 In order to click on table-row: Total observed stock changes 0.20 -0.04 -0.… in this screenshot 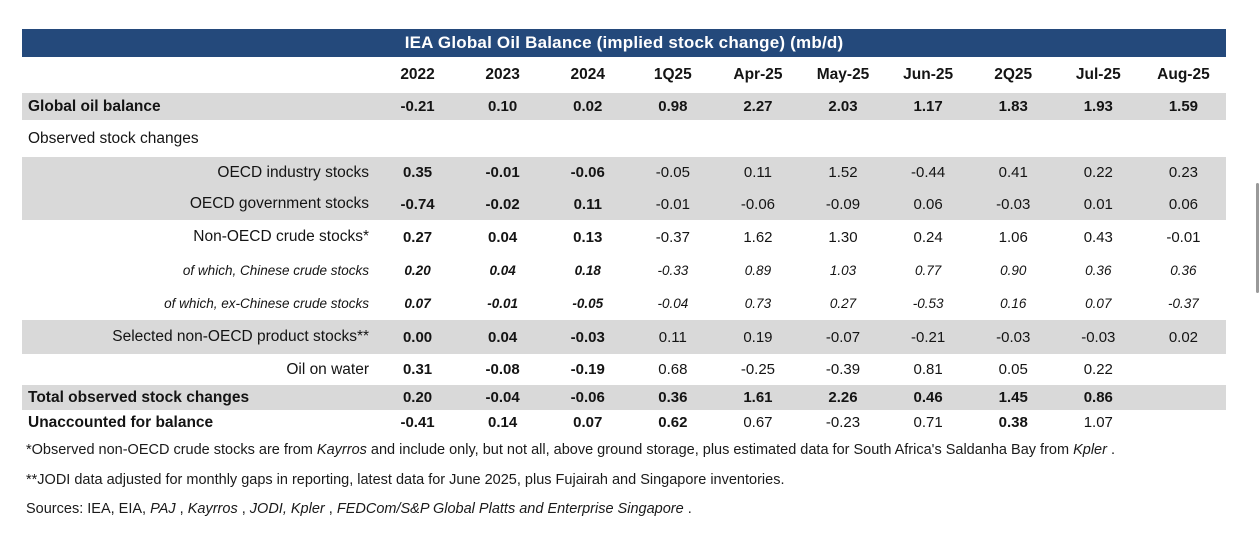, I will do `click(624, 397)`.